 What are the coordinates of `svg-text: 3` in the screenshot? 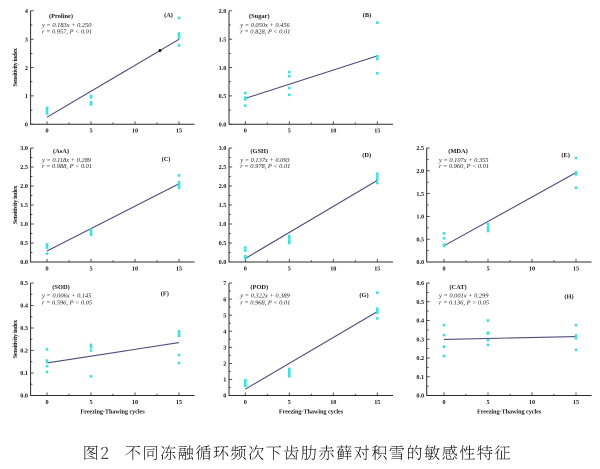 It's located at (26, 39).